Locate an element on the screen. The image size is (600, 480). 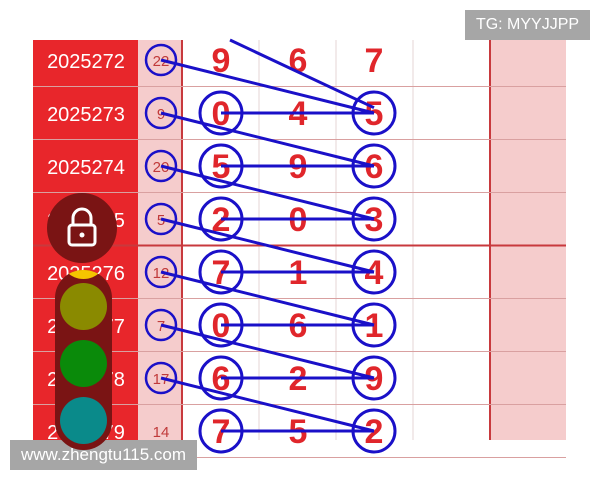
lock-icon is located at coordinates (82, 227).